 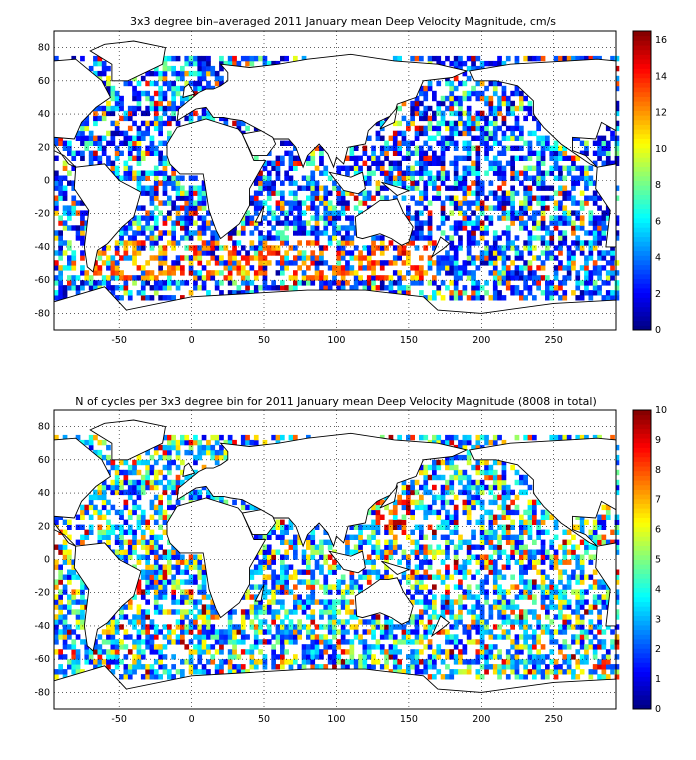 I want to click on colorbar-segment, so click(x=642, y=48).